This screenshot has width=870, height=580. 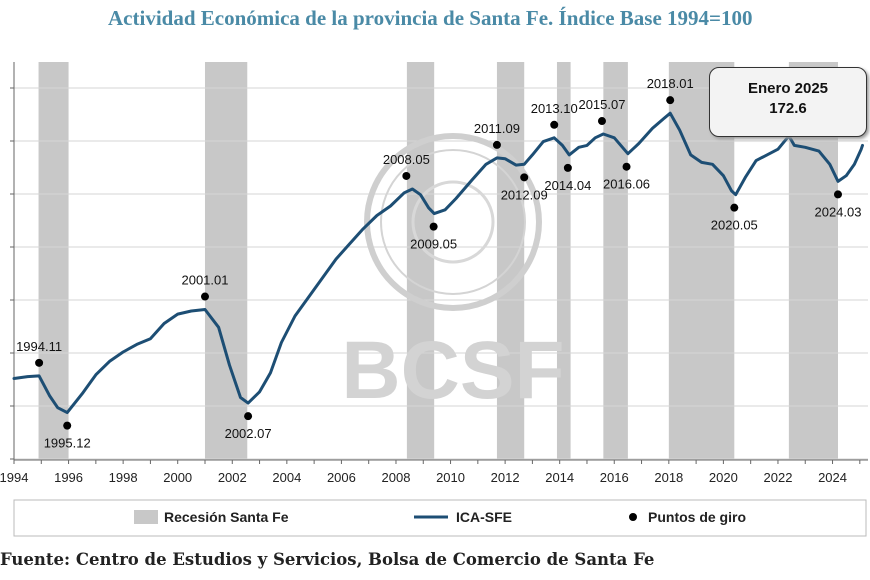 What do you see at coordinates (670, 83) in the screenshot?
I see `turning-point-label: 2018.01` at bounding box center [670, 83].